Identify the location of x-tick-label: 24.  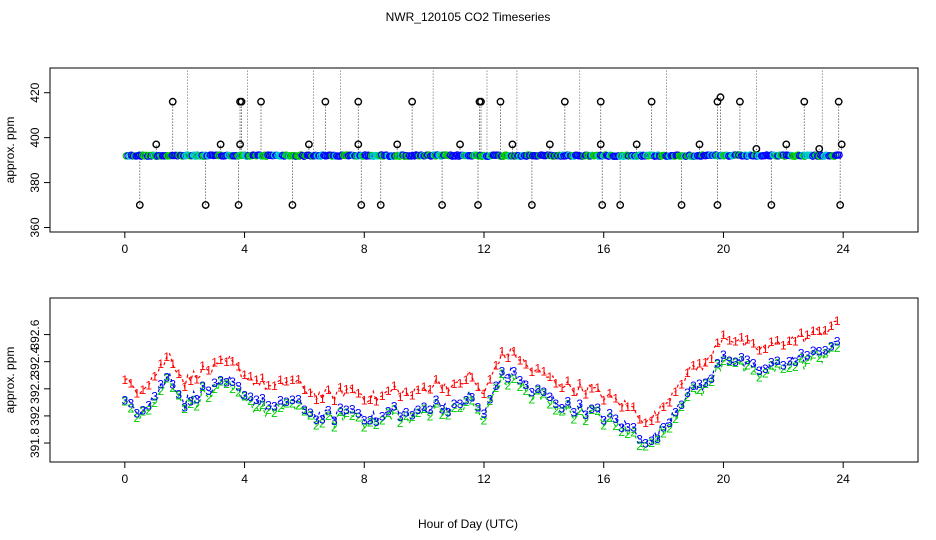
(843, 479).